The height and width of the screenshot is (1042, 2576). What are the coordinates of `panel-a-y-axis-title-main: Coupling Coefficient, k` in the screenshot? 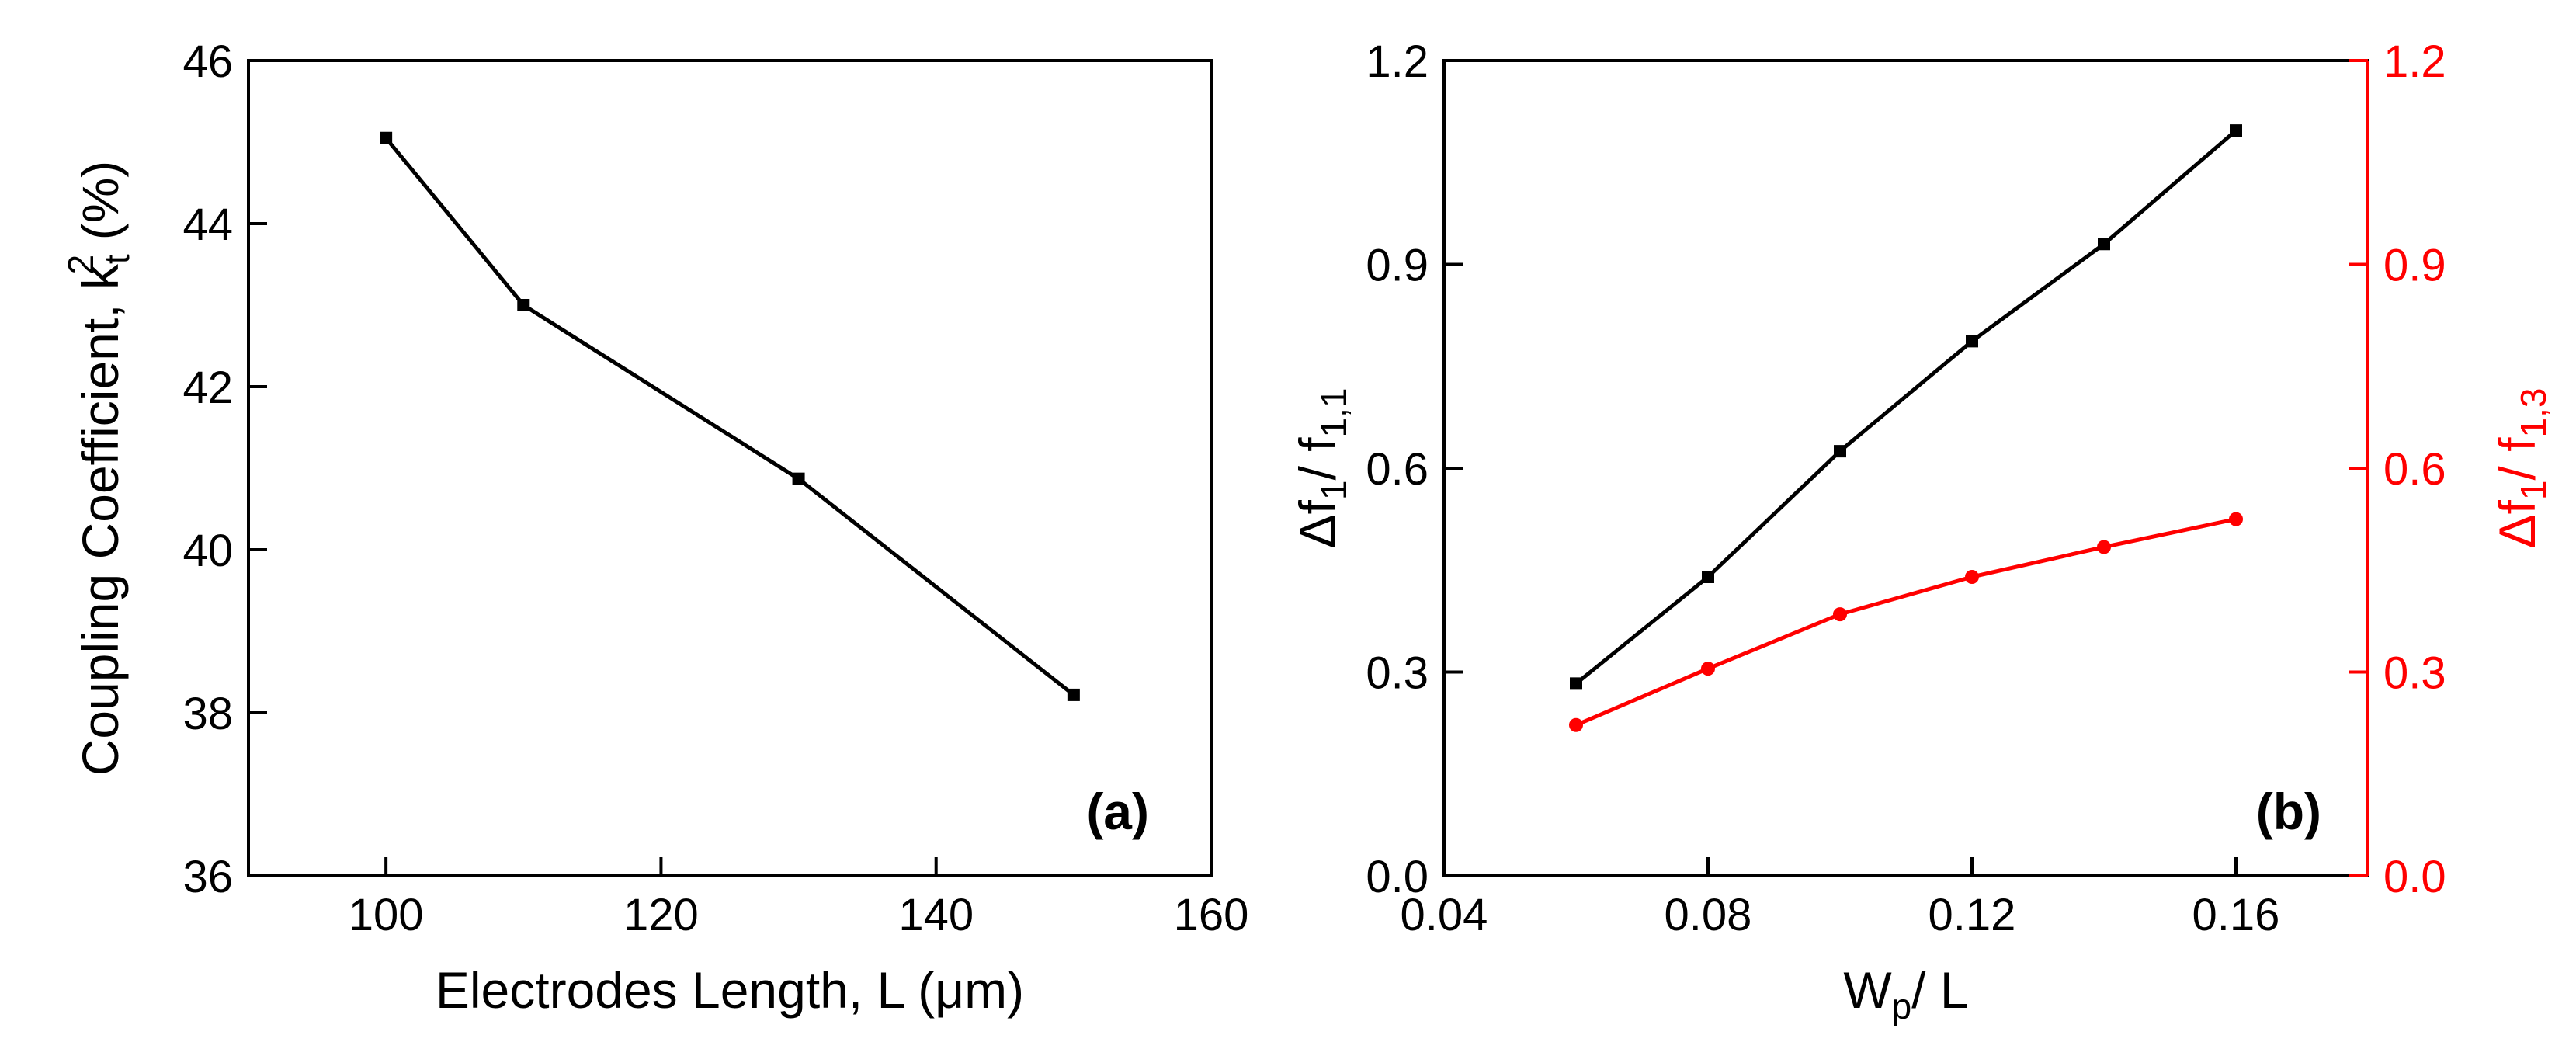 It's located at (100, 519).